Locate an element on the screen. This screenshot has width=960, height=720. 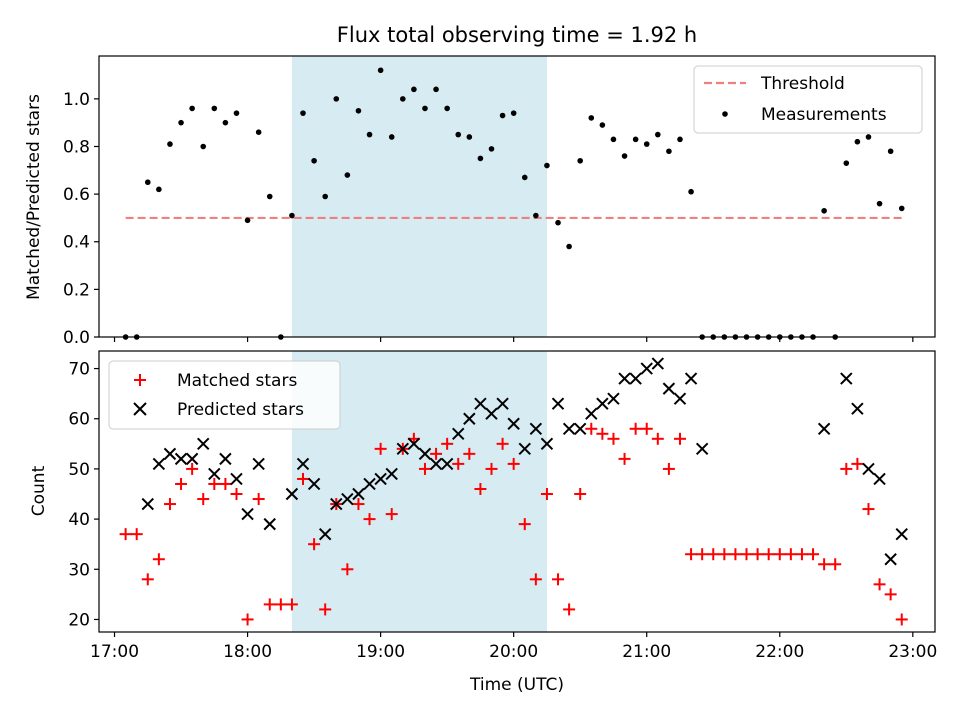
ratio-y-tick-label: 0.6 is located at coordinates (76, 195).